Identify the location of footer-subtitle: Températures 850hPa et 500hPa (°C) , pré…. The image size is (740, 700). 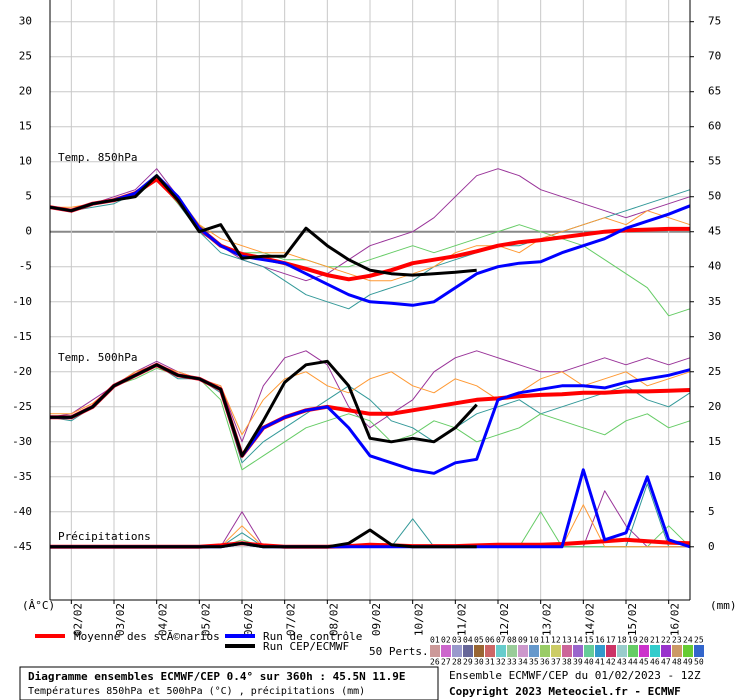
(196, 691).